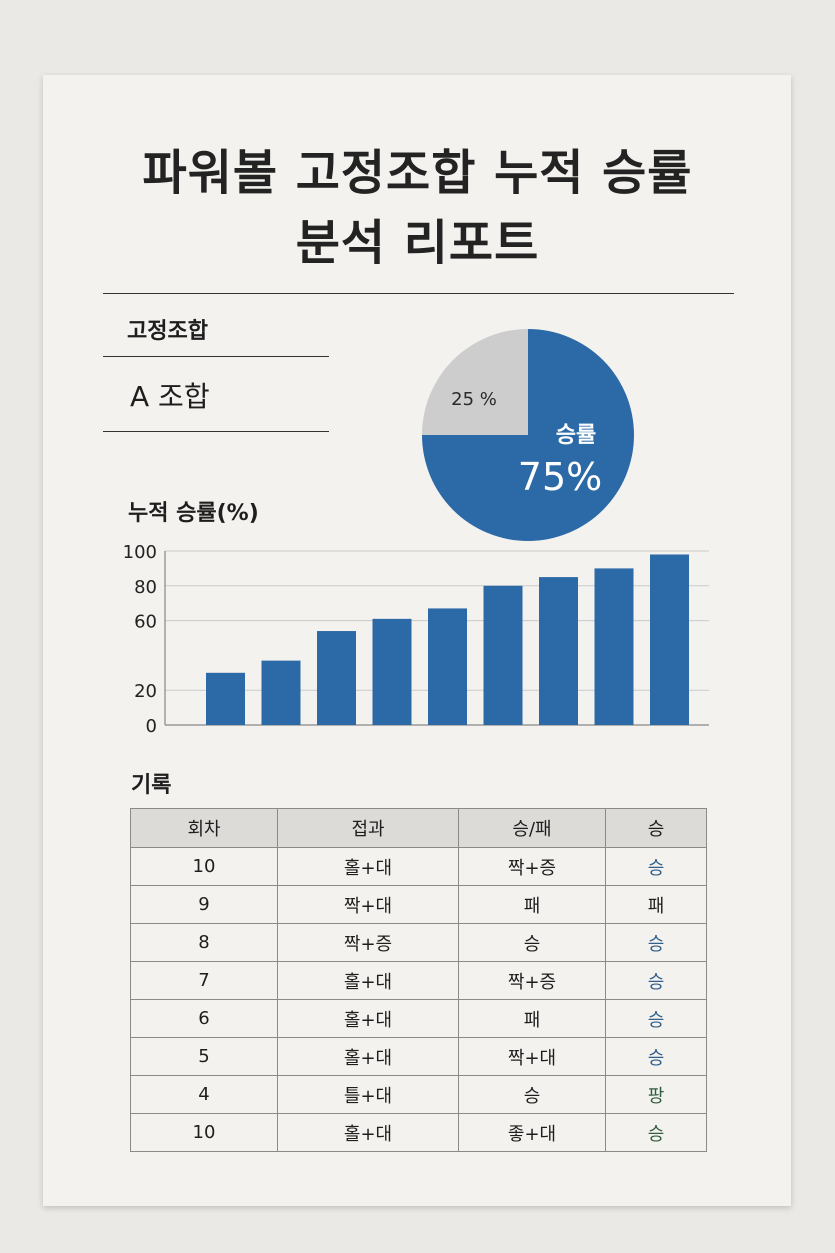 The image size is (835, 1253). What do you see at coordinates (474, 399) in the screenshot?
I see `pie-lose-label: 25 %` at bounding box center [474, 399].